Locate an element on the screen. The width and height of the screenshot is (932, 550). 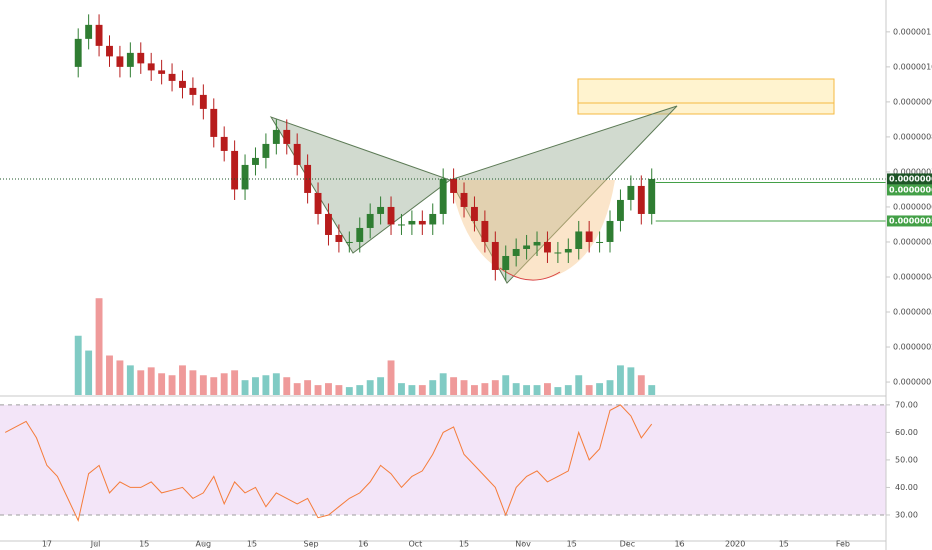
price-tag: 0.00000068 is located at coordinates (910, 178).